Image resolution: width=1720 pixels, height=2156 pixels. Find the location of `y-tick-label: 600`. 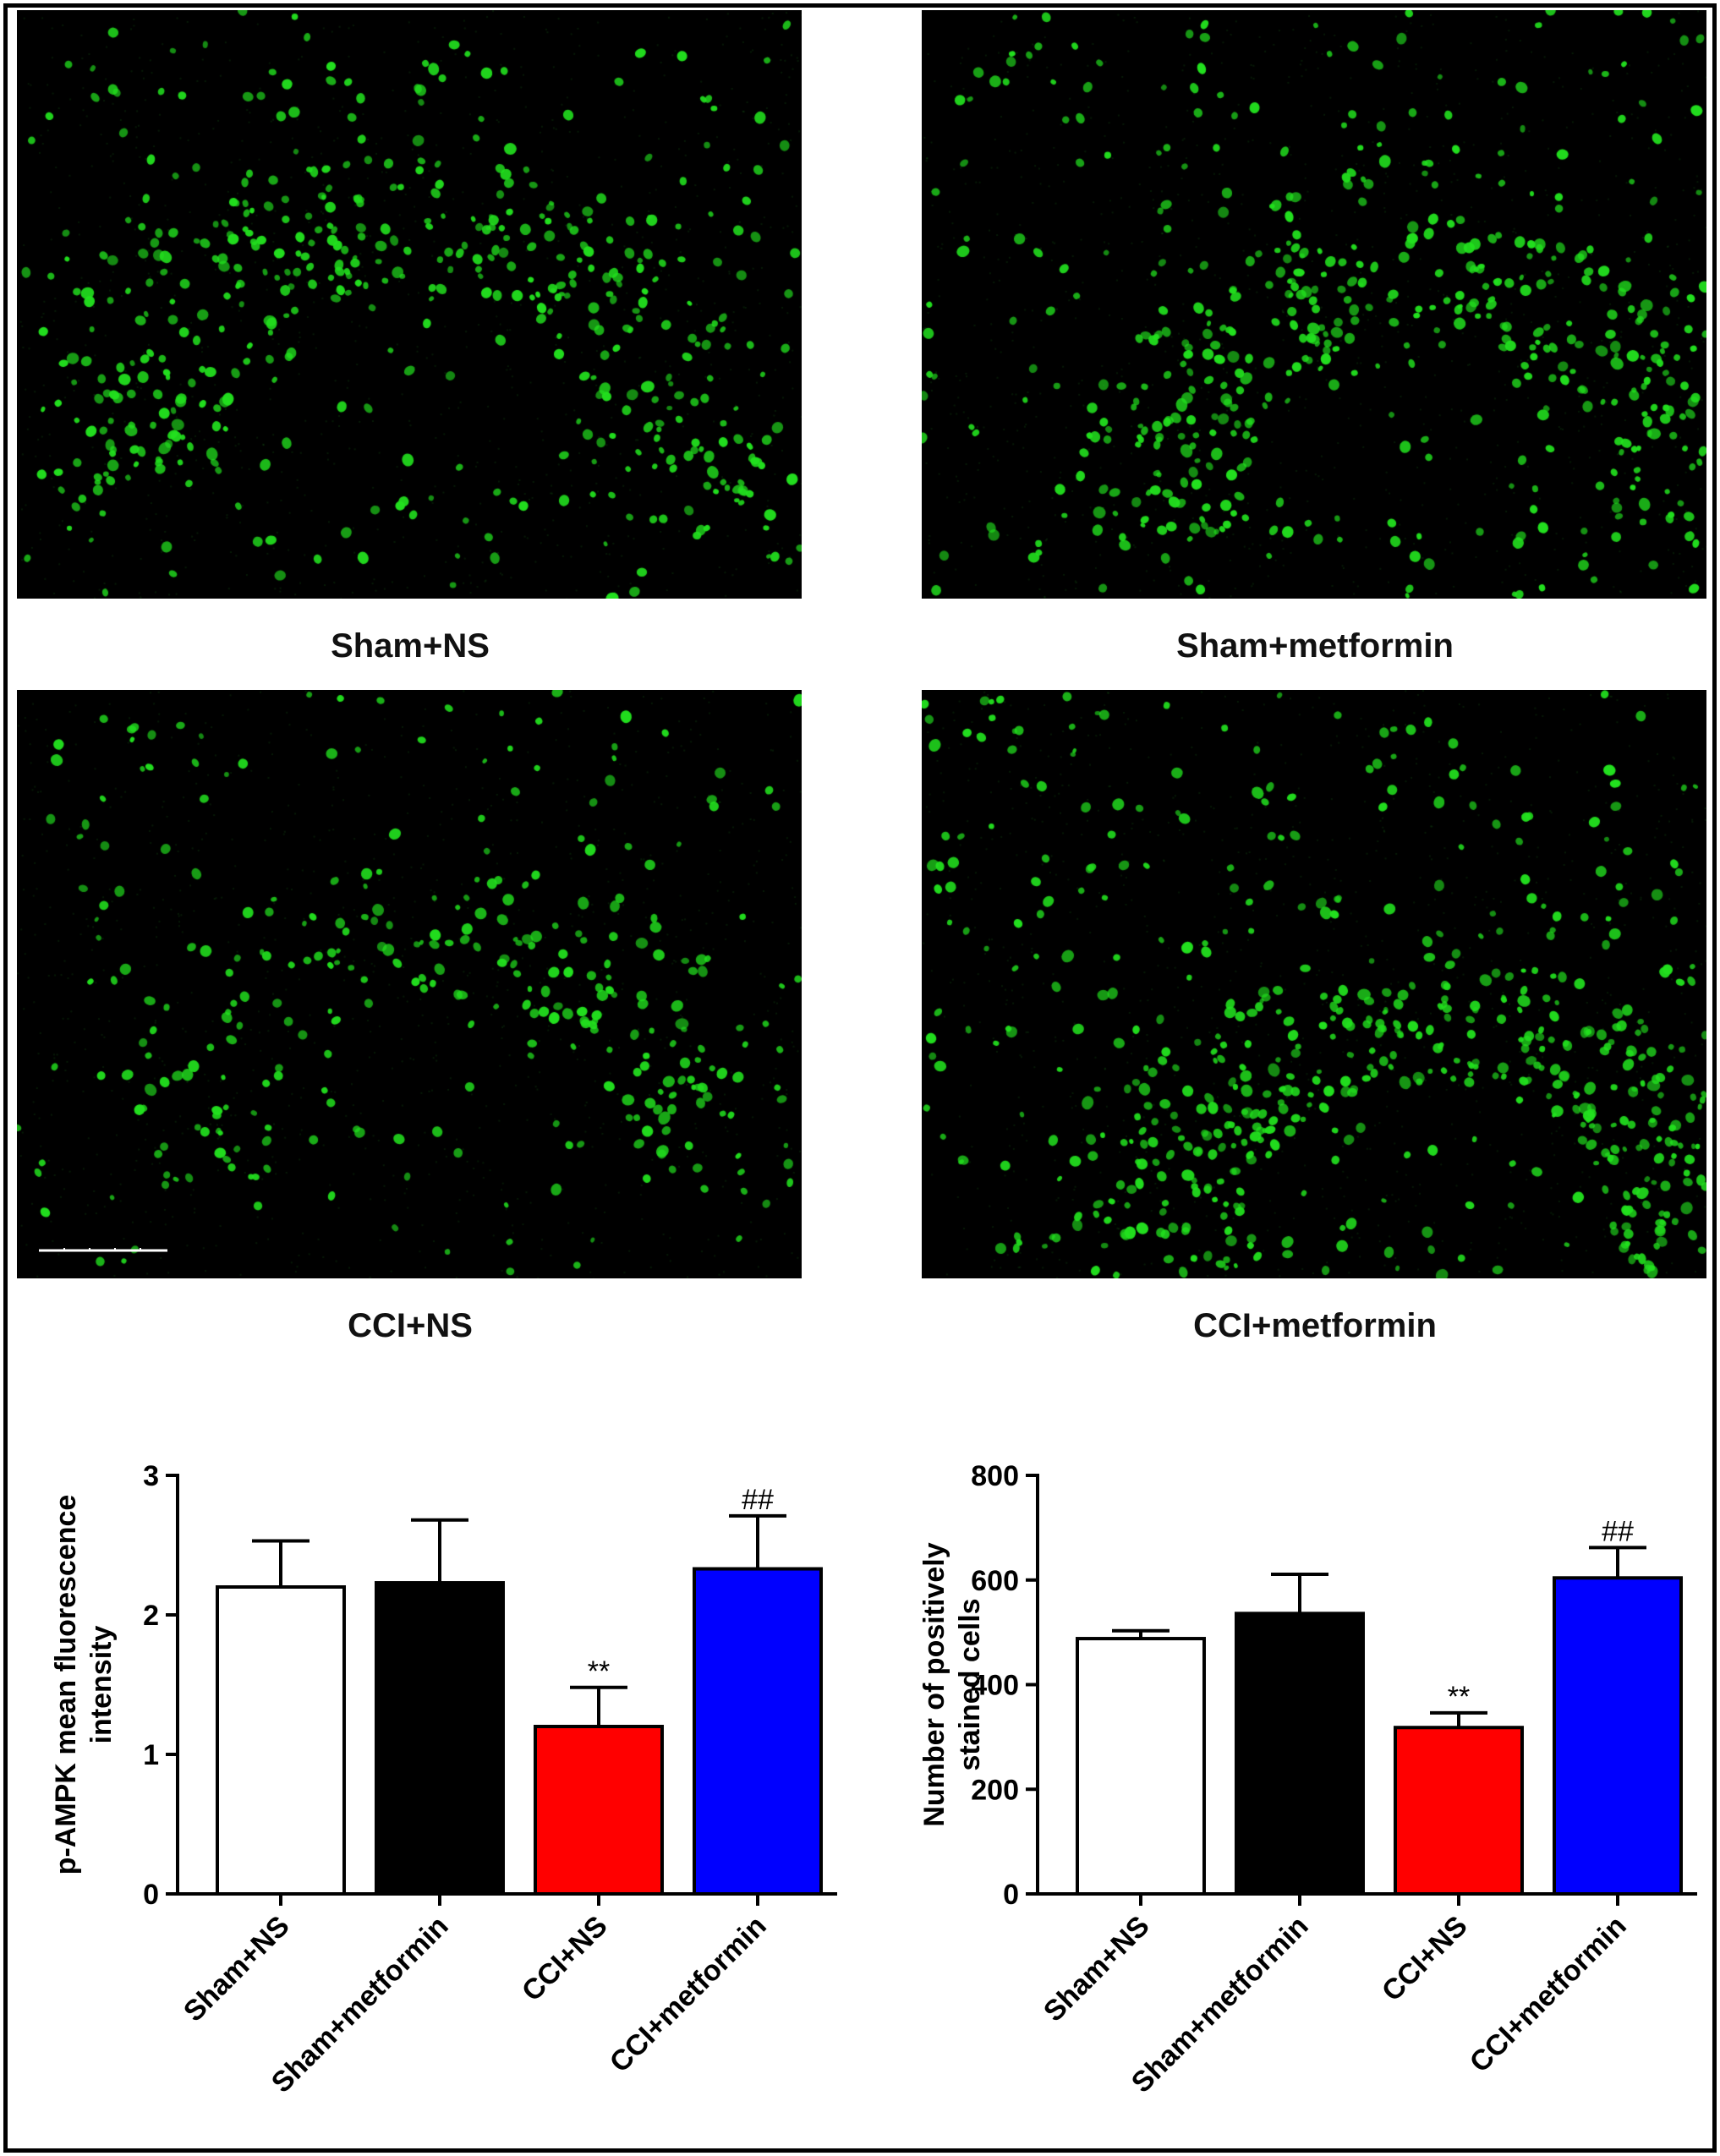

y-tick-label: 600 is located at coordinates (995, 1581).